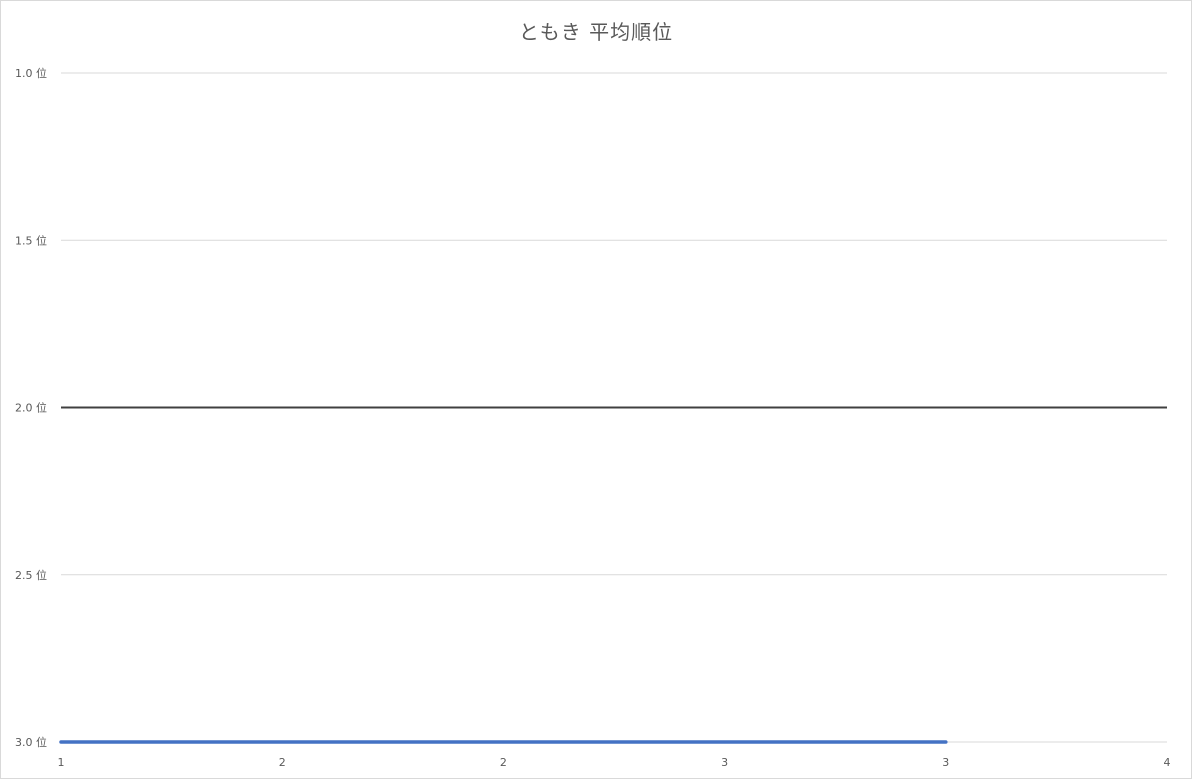  I want to click on series-group, so click(503, 742).